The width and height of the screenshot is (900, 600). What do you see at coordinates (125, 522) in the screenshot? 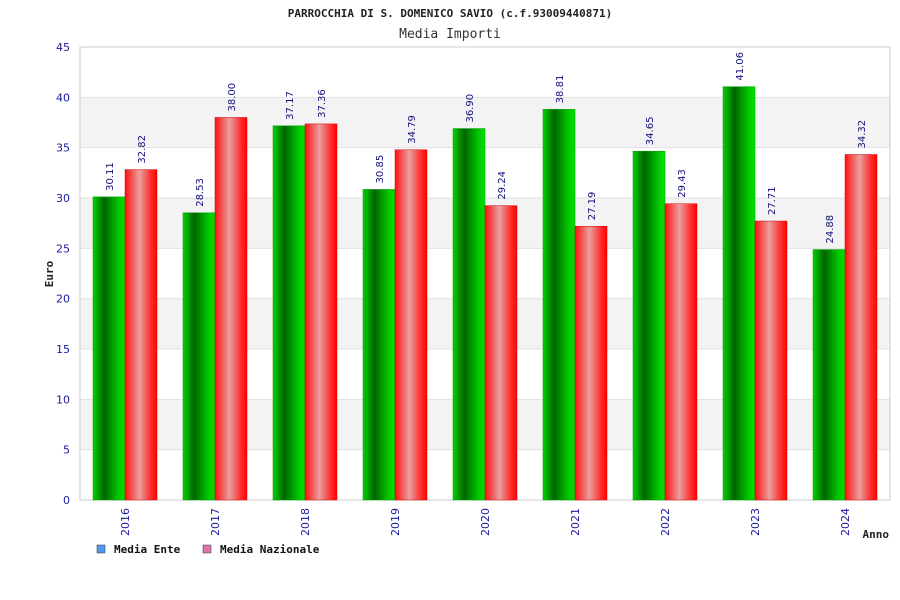
I see `x-tick-label: 2016` at bounding box center [125, 522].